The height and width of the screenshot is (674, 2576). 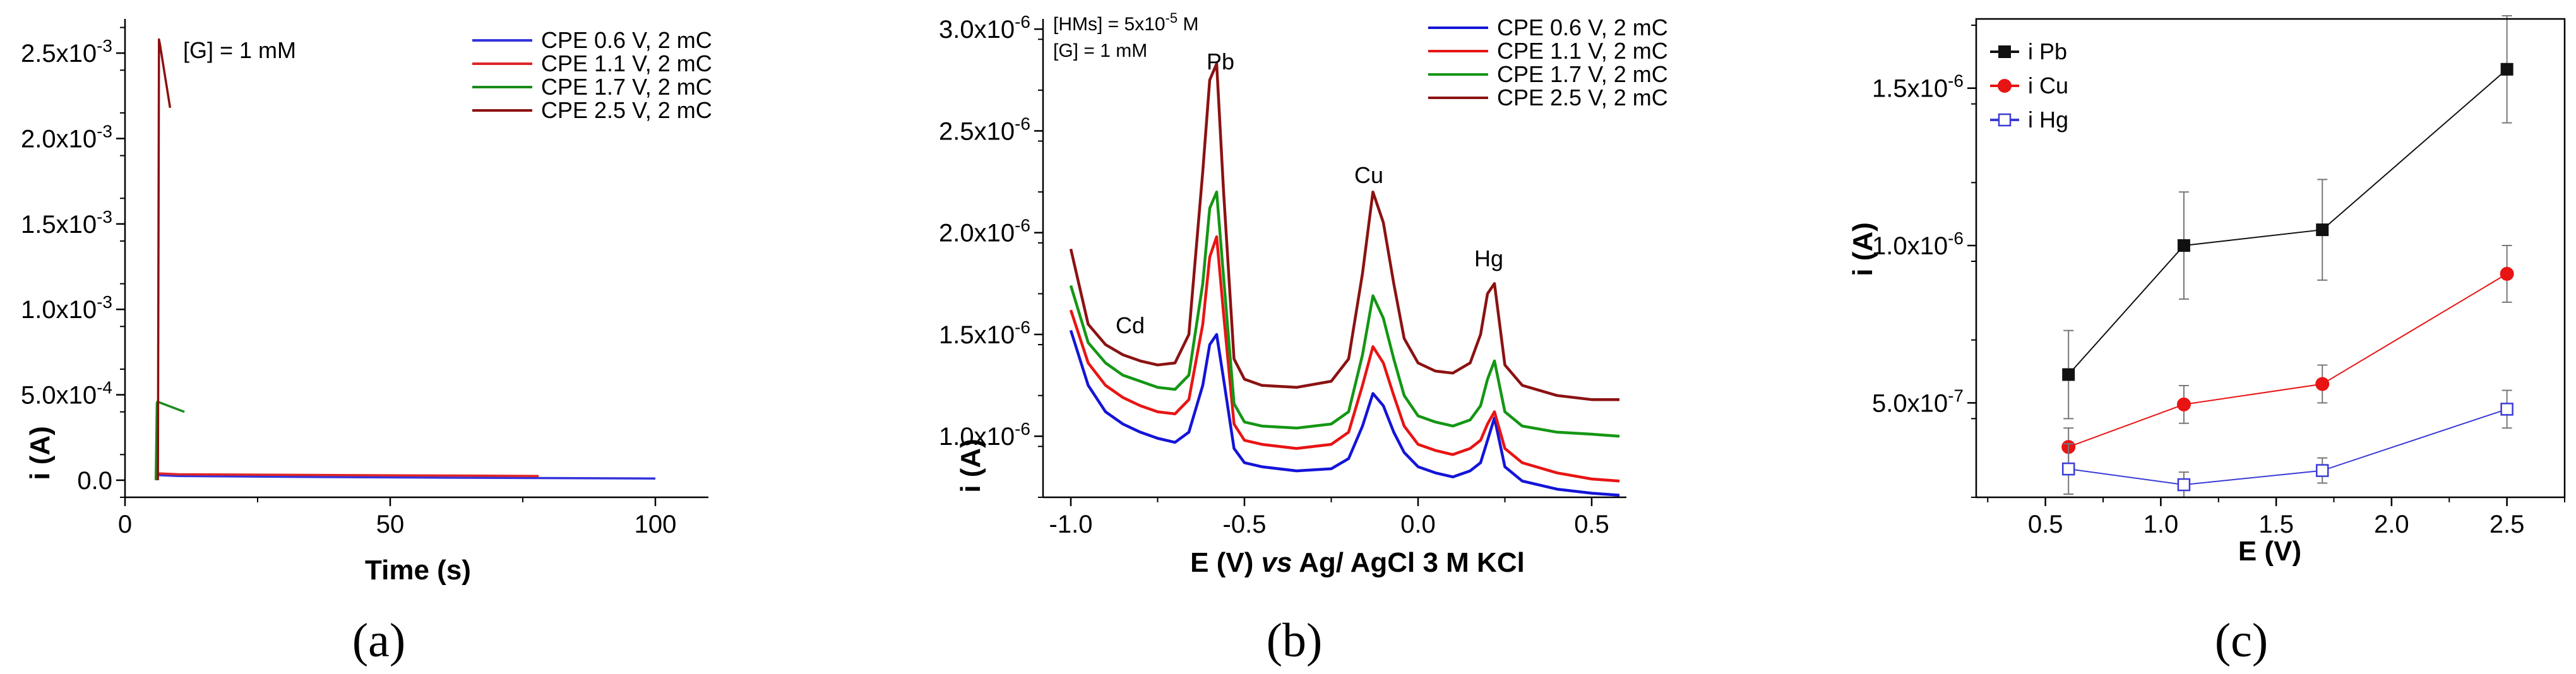 I want to click on chart-b-xlabel-vs: vs, so click(x=1276, y=562).